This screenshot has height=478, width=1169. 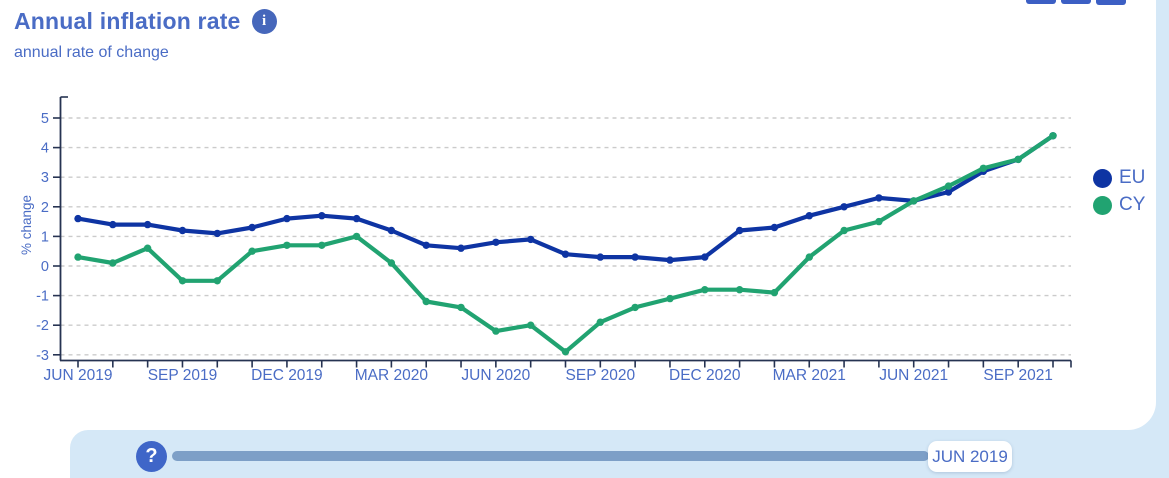 I want to click on legend-item-eu: EU, so click(x=1119, y=178).